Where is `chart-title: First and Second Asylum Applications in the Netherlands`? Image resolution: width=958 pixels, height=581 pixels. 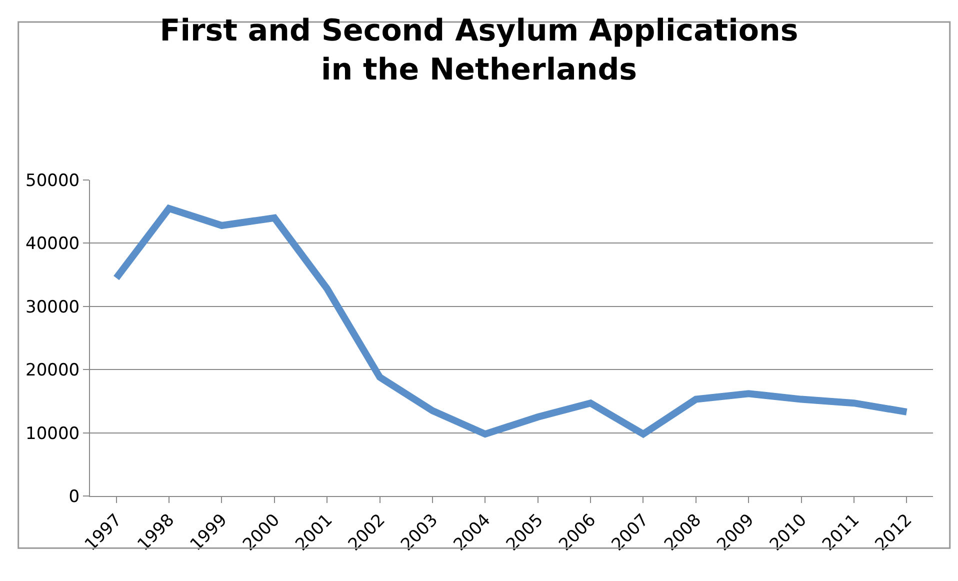
chart-title: First and Second Asylum Applications in the Netherlands is located at coordinates (479, 51).